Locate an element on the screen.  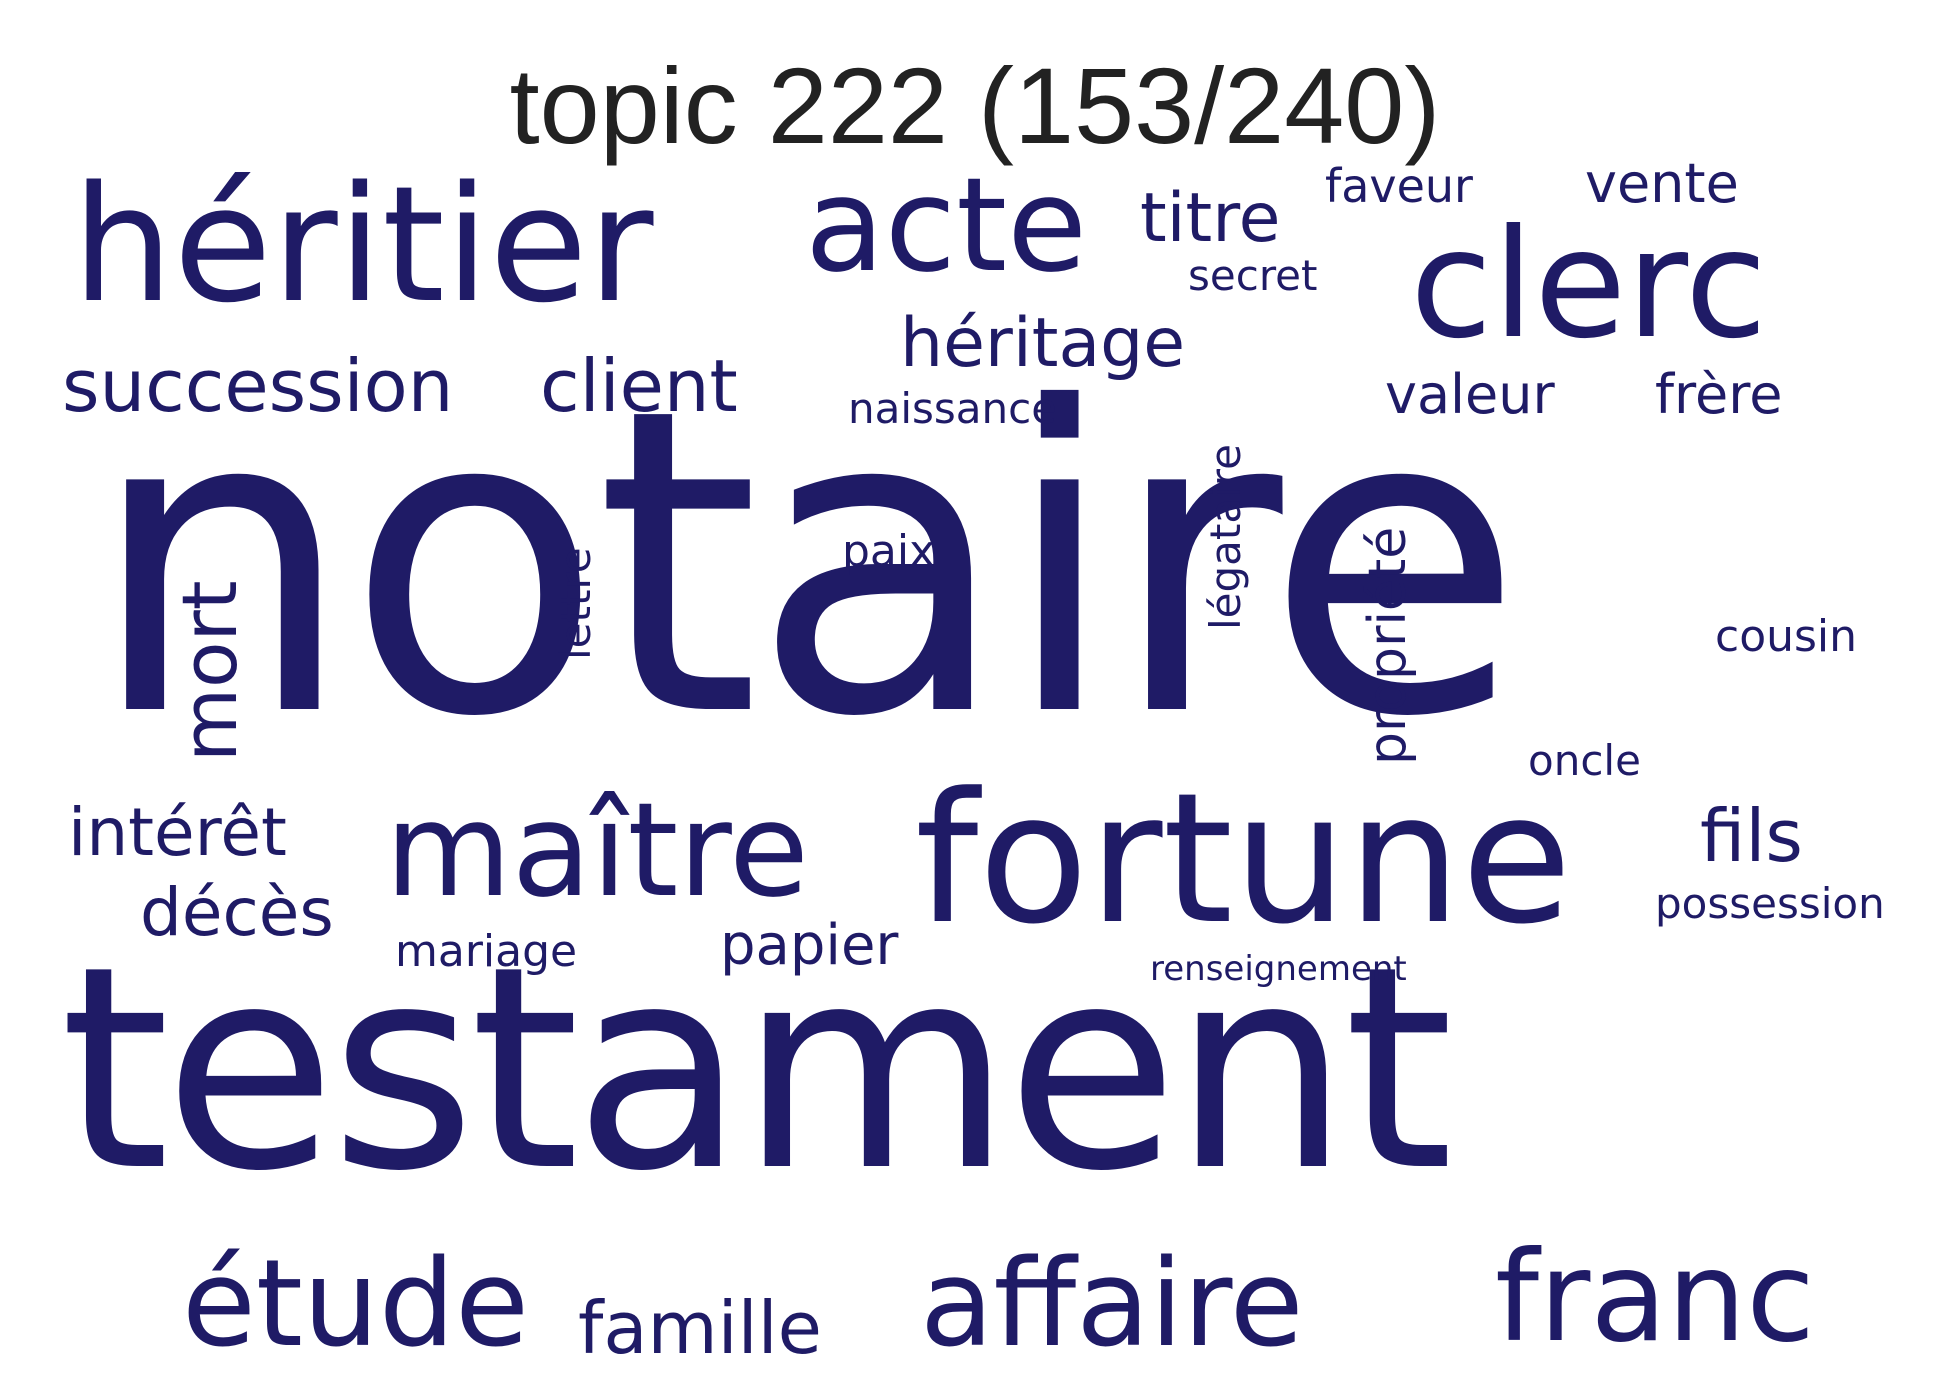
word-clerc: clerc is located at coordinates (1589, 285).